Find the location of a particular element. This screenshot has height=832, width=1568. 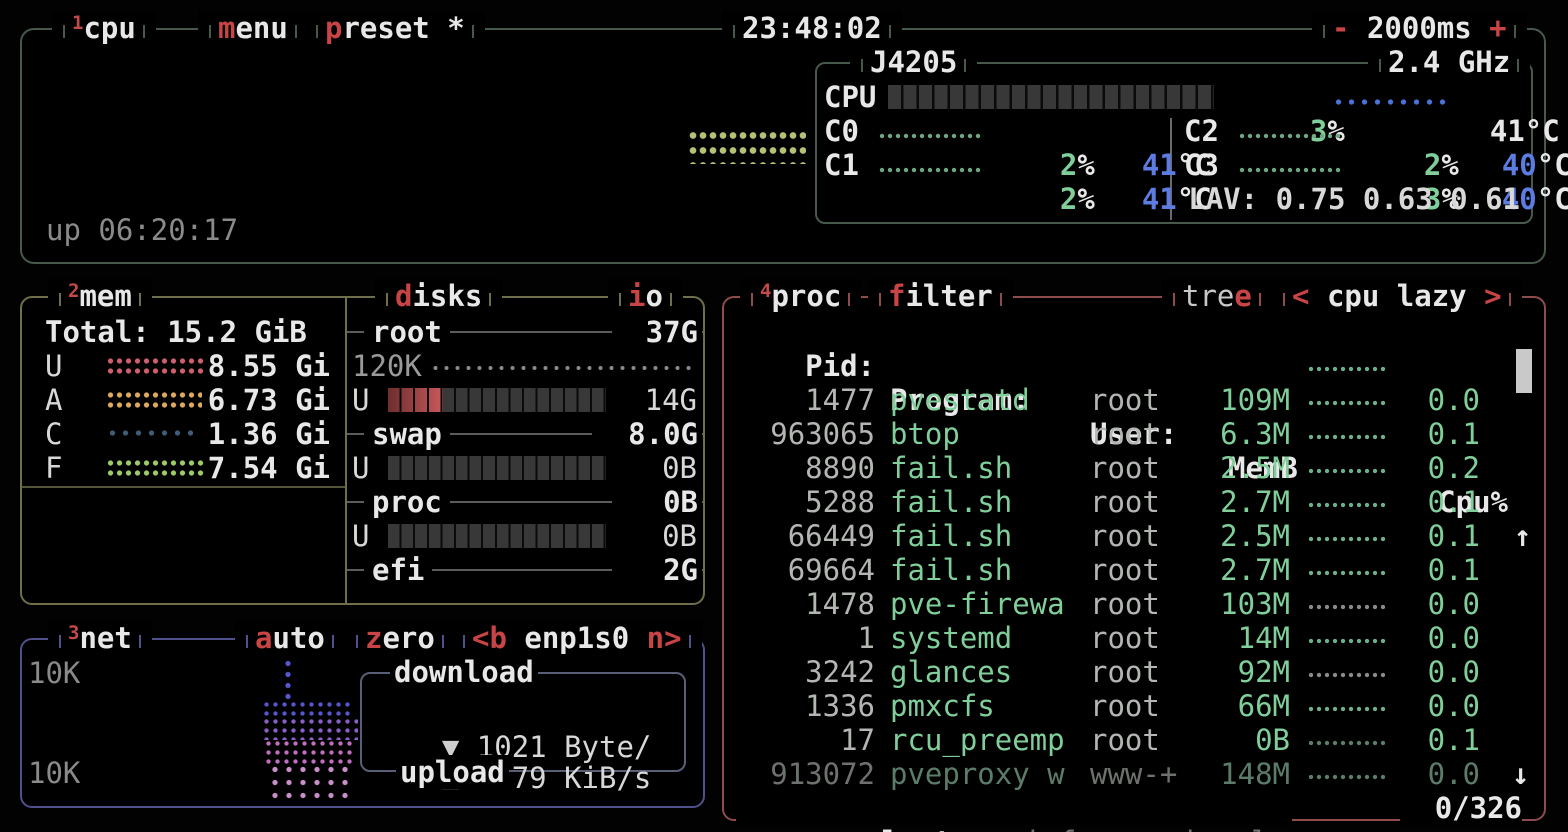

signals-button: signals is located at coordinates (1190, 811).